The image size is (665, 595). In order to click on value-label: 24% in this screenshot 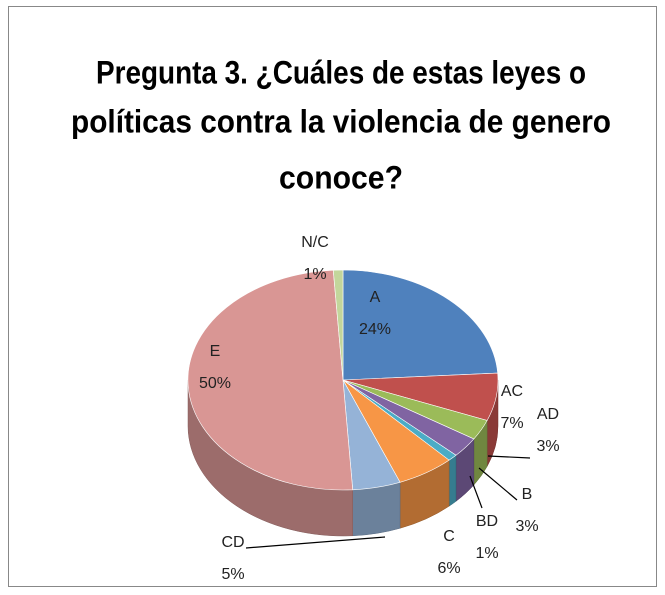, I will do `click(375, 329)`.